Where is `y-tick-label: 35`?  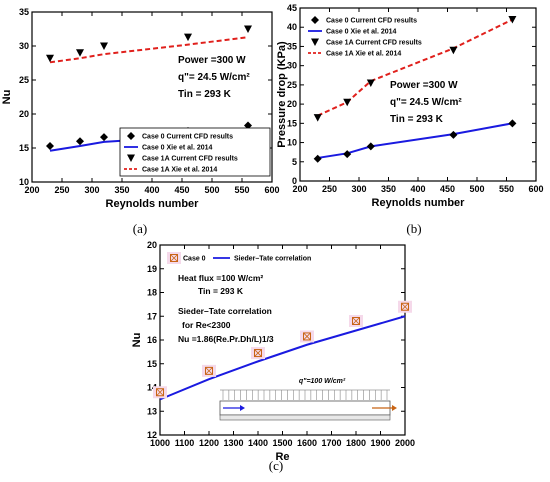
y-tick-label: 35 is located at coordinates (24, 12).